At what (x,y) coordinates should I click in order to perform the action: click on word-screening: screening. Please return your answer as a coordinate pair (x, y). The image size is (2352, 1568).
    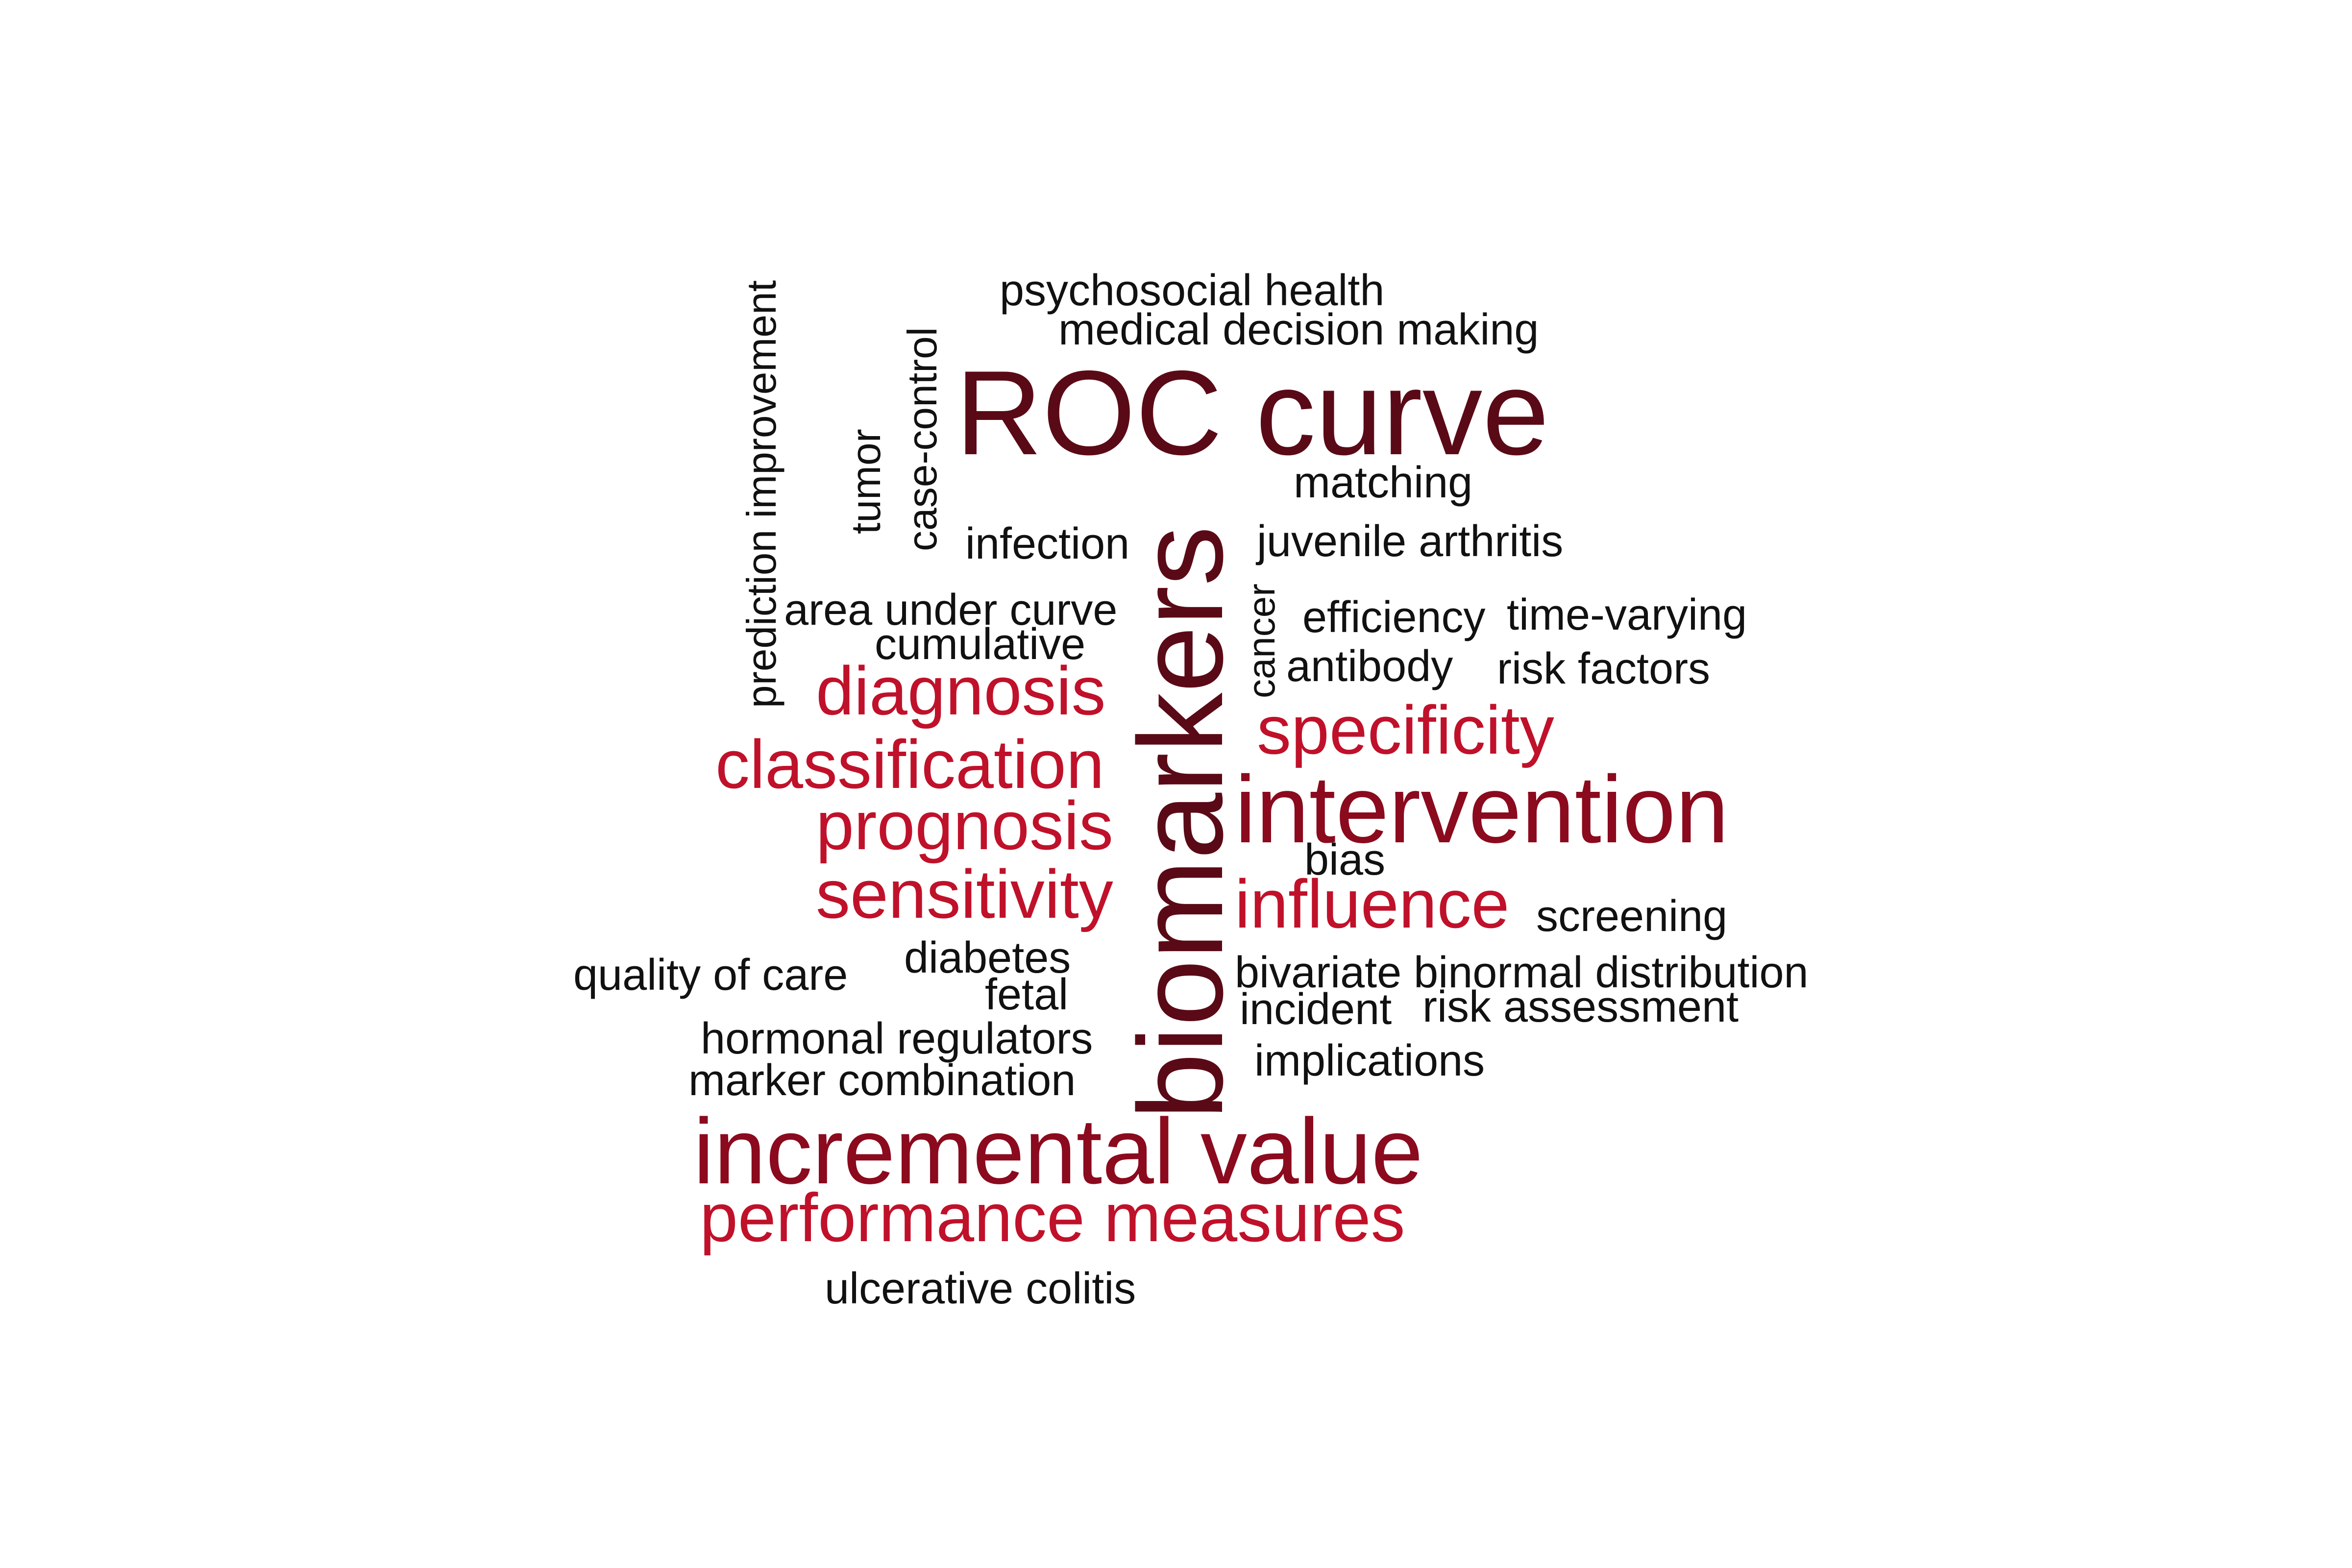
    Looking at the image, I should click on (1632, 916).